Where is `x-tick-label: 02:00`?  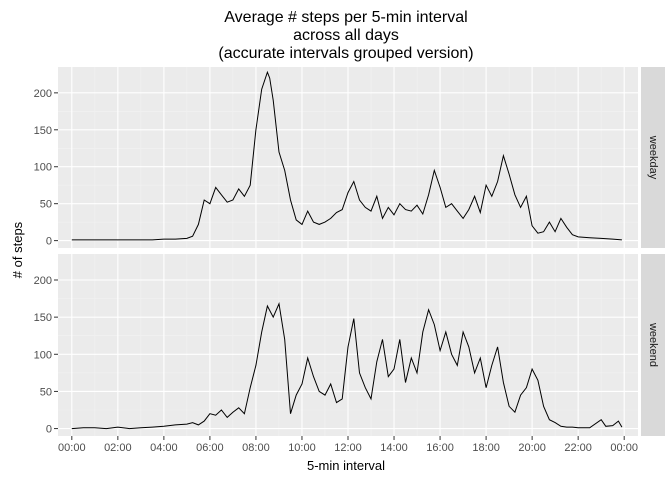 x-tick-label: 02:00 is located at coordinates (118, 448).